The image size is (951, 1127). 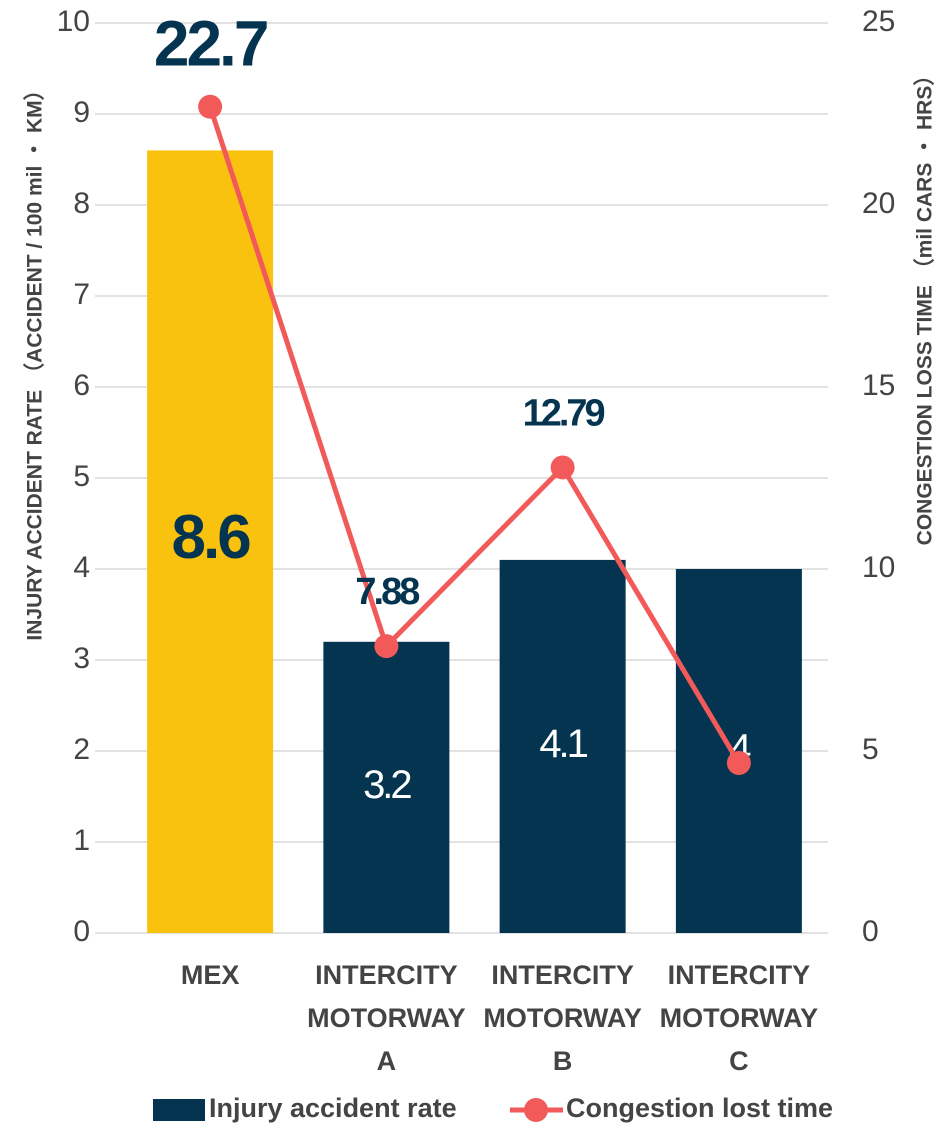 I want to click on y2-tick-label: 15, so click(x=878, y=385).